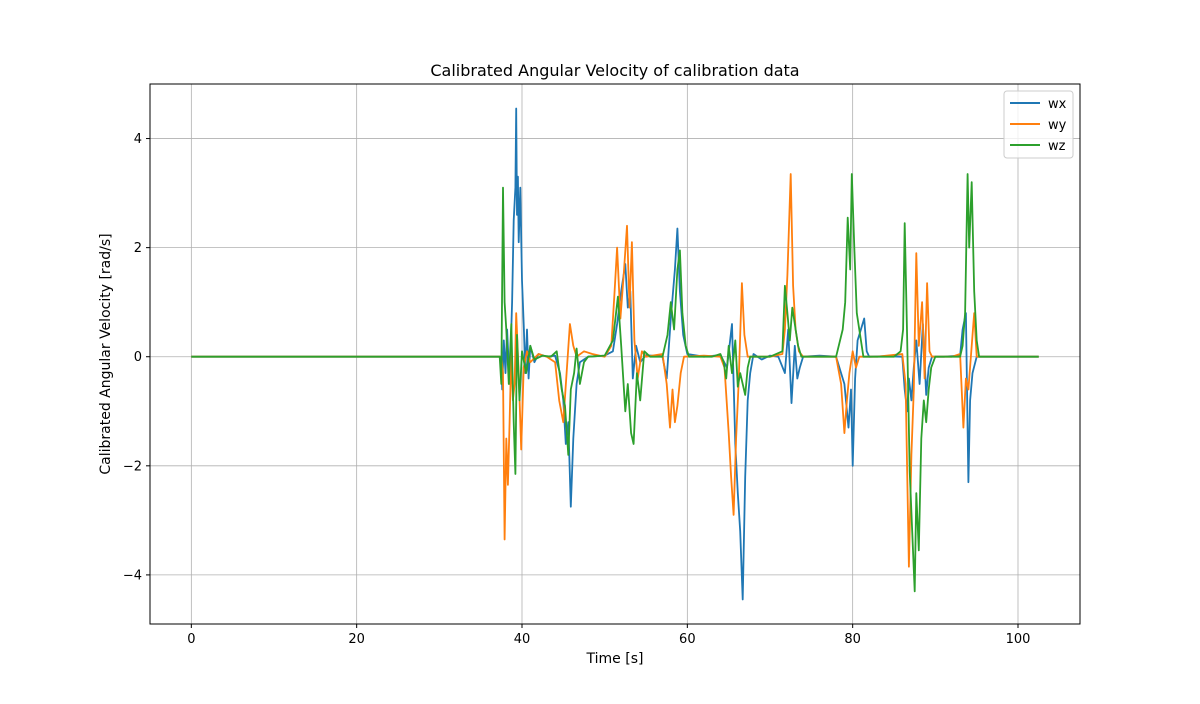  Describe the element at coordinates (1038, 124) in the screenshot. I see `legend: wx wy wz` at that location.